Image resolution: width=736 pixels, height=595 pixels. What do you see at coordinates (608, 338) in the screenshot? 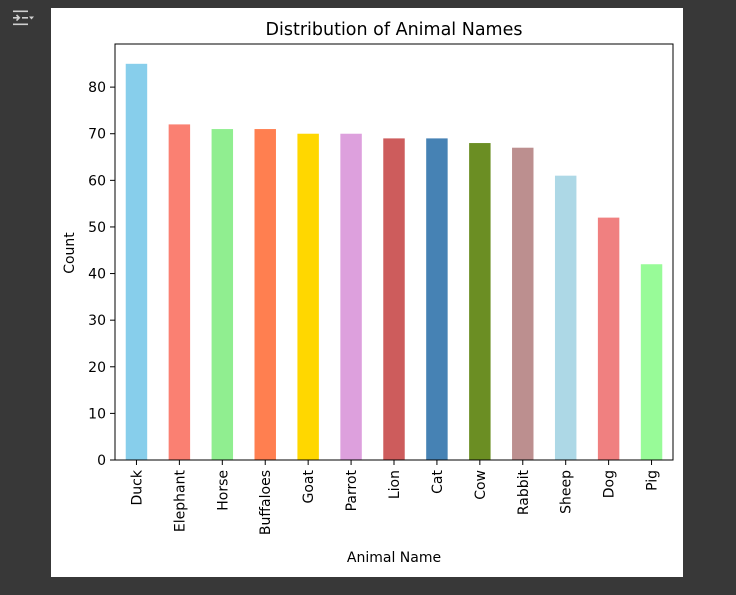
I see `bar-dog` at bounding box center [608, 338].